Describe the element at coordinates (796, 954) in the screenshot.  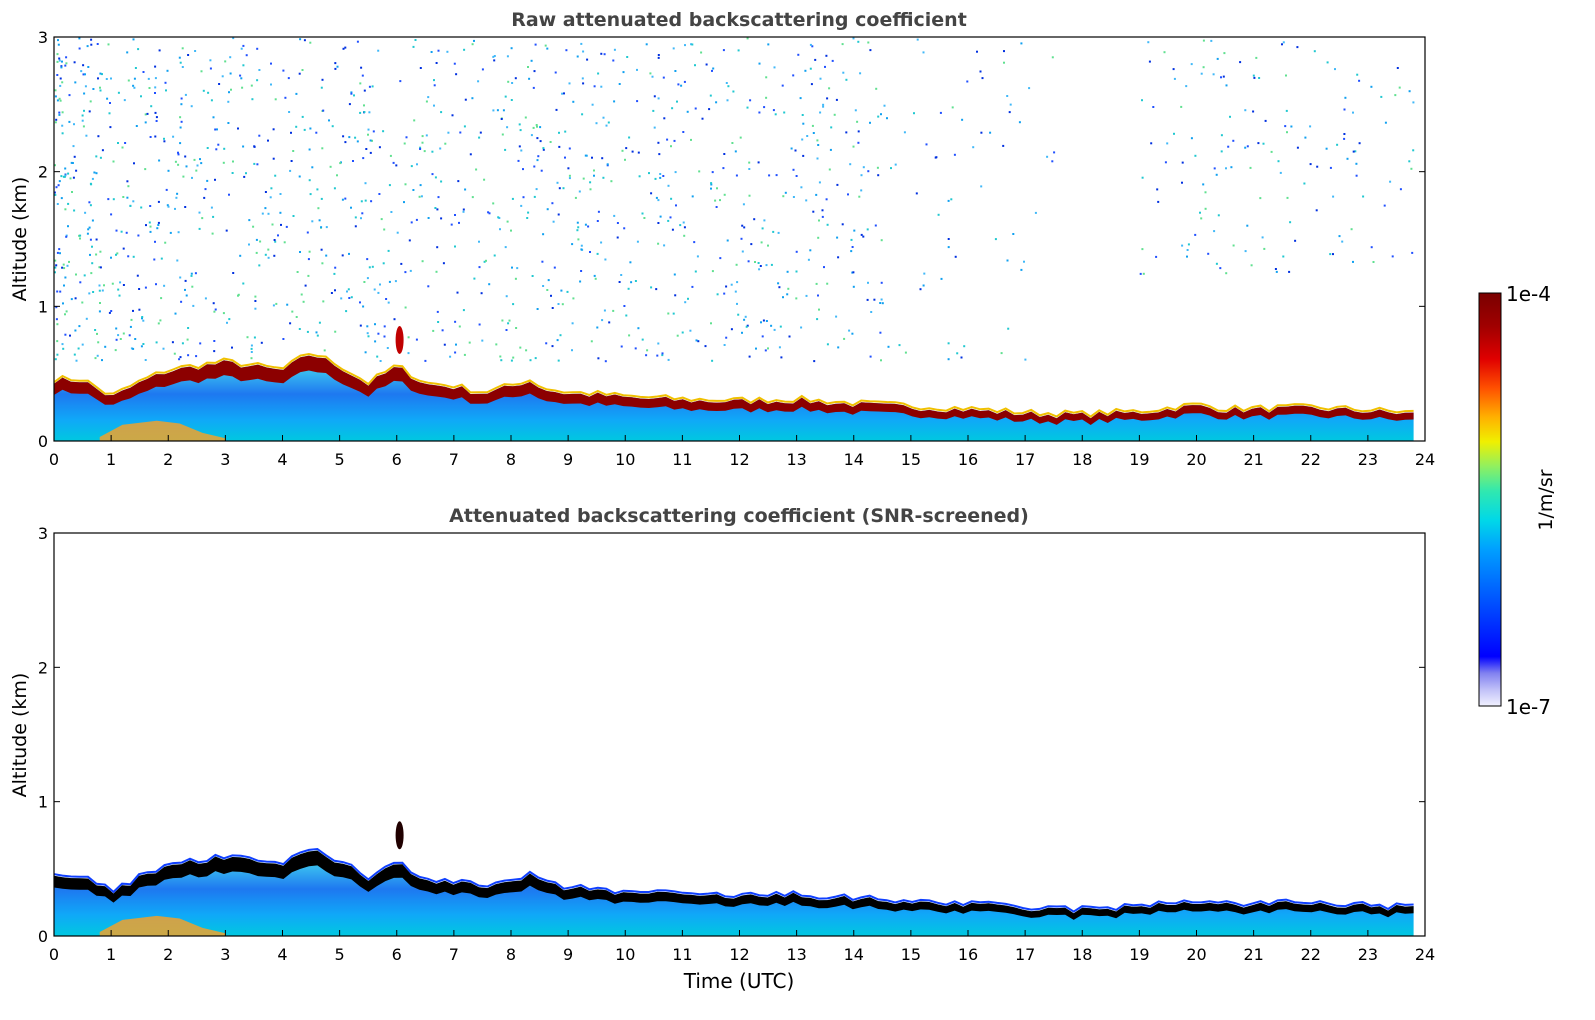
I see `x-tick-label: 13` at that location.